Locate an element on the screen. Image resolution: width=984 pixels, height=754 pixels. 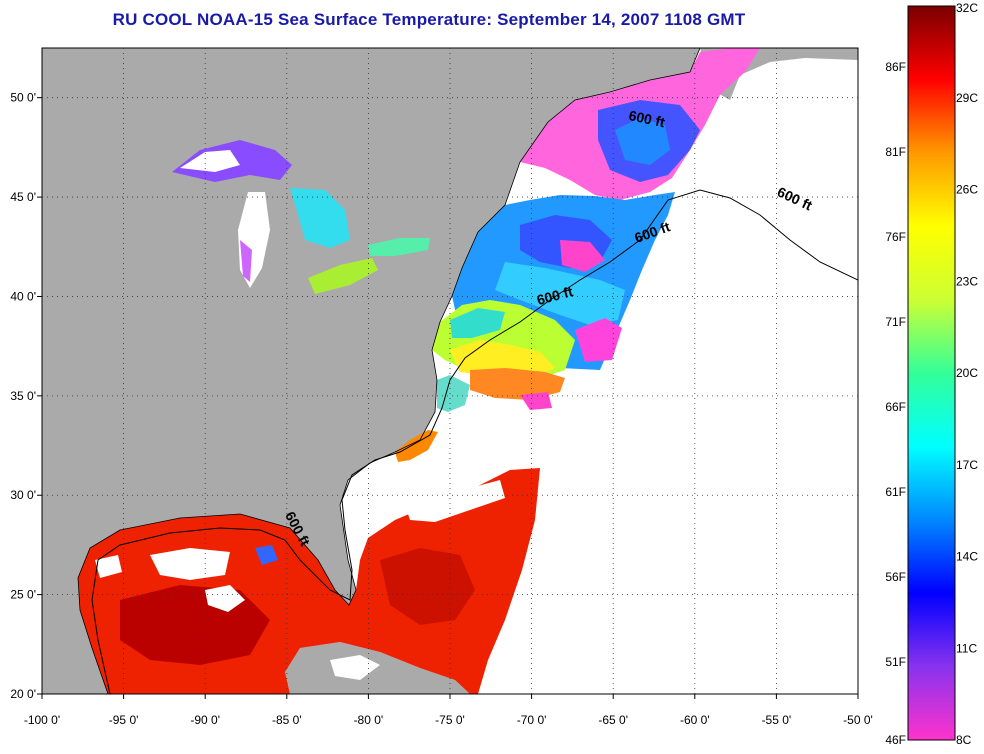
colorbar-fahrenheit-label: 76F is located at coordinates (895, 237).